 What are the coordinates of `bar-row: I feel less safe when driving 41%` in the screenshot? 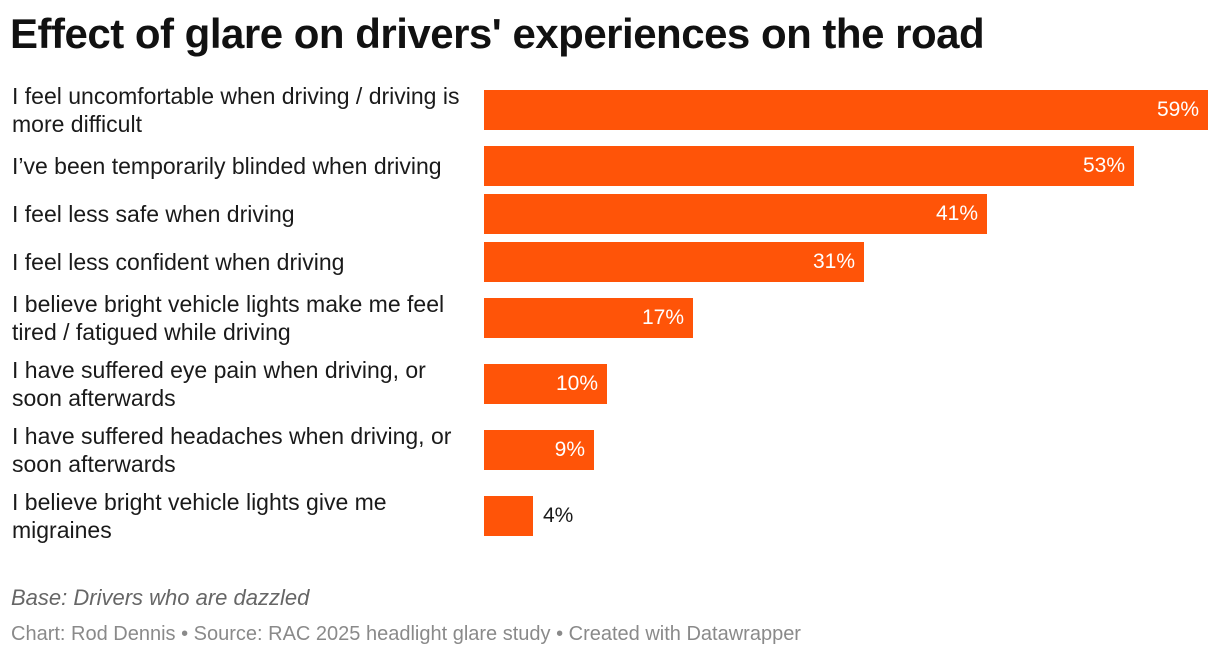 It's located at (610, 214).